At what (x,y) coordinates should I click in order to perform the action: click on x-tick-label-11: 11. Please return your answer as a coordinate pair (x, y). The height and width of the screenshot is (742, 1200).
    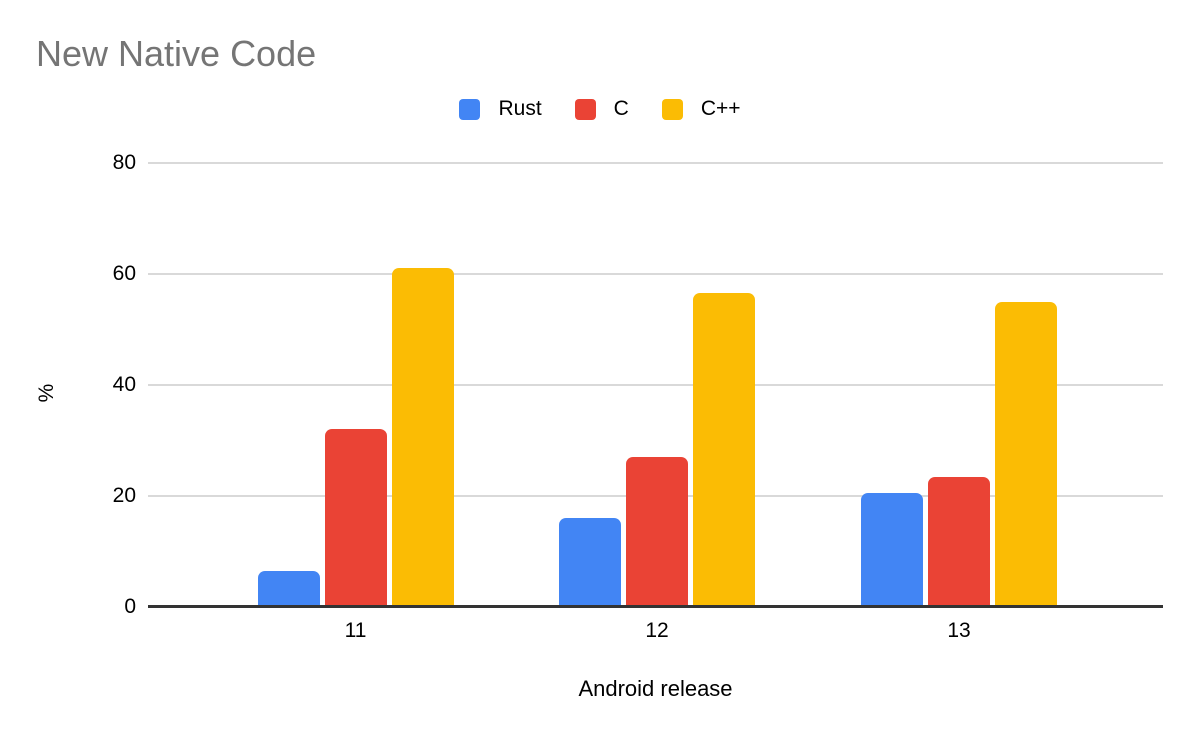
    Looking at the image, I should click on (355, 630).